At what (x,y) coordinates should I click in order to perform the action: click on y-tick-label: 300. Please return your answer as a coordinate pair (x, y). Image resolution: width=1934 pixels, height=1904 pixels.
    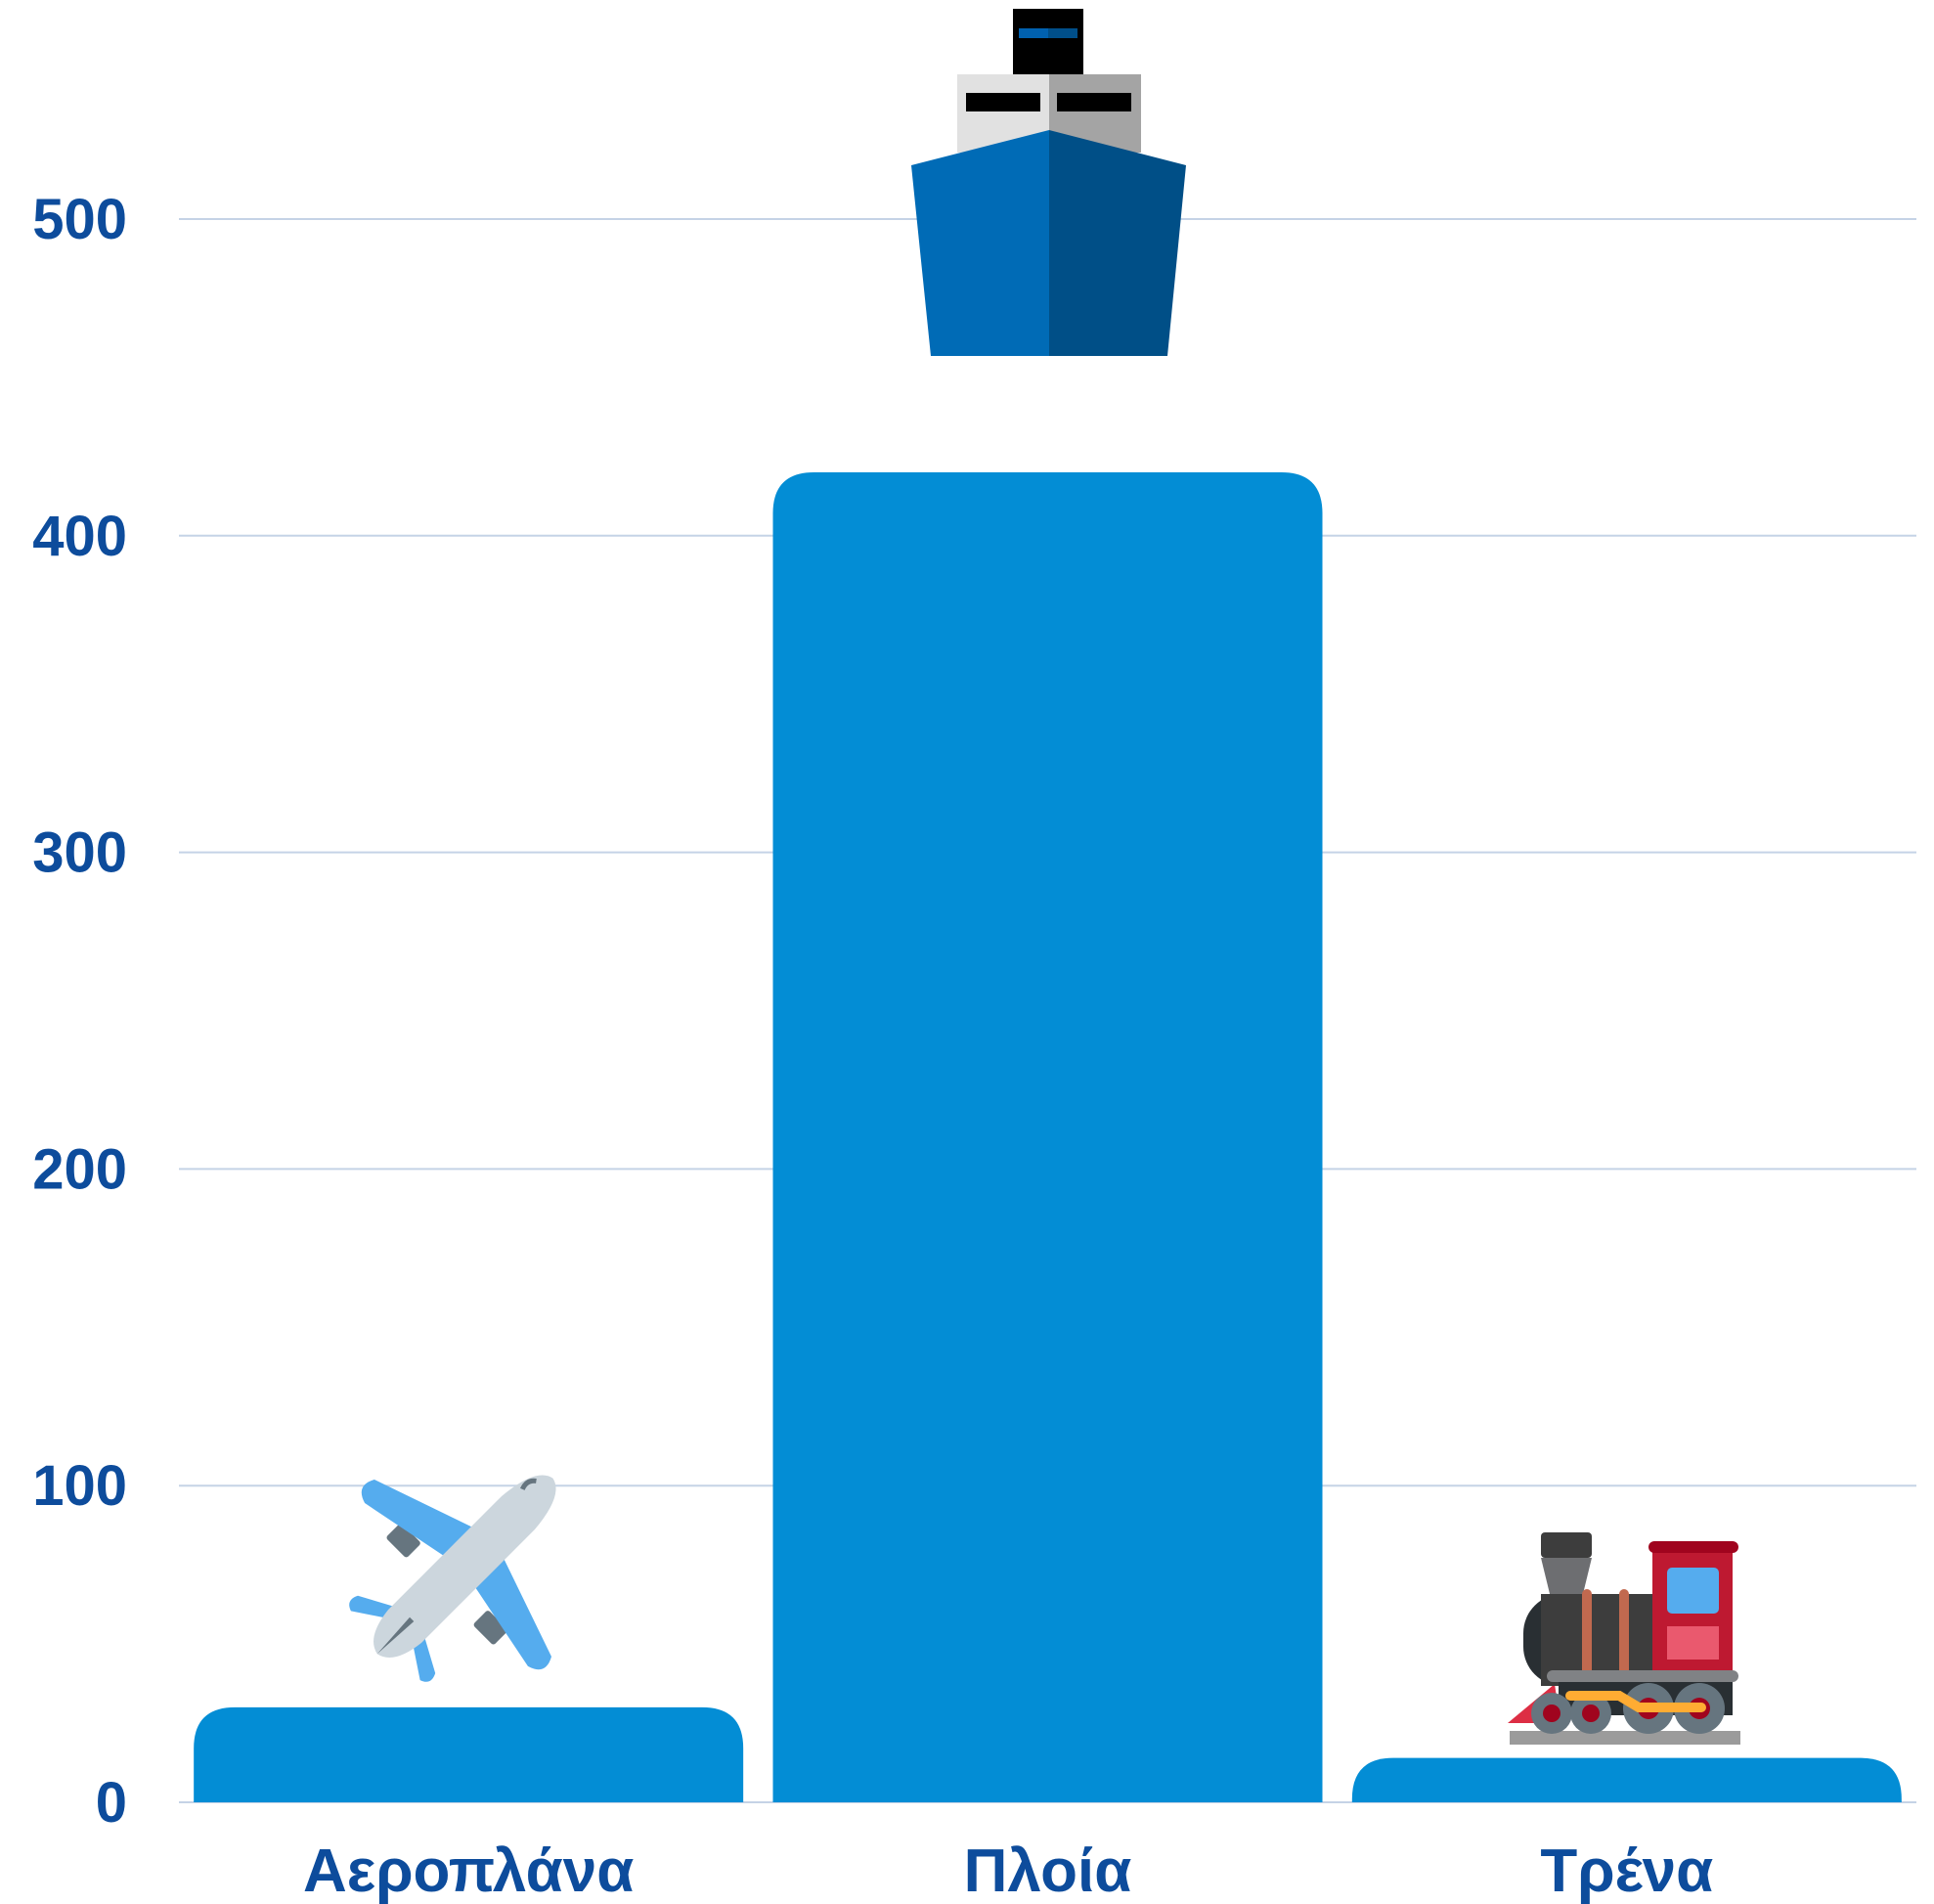
    Looking at the image, I should click on (79, 853).